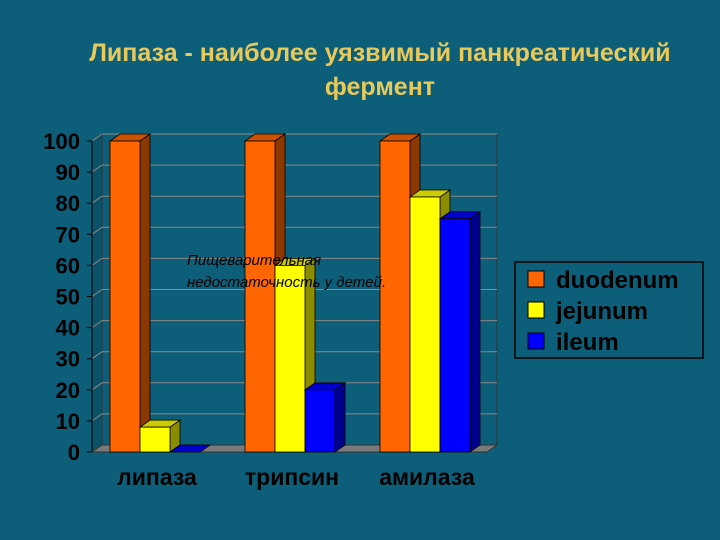 This screenshot has width=720, height=540. I want to click on y-tick-label: 90, so click(68, 172).